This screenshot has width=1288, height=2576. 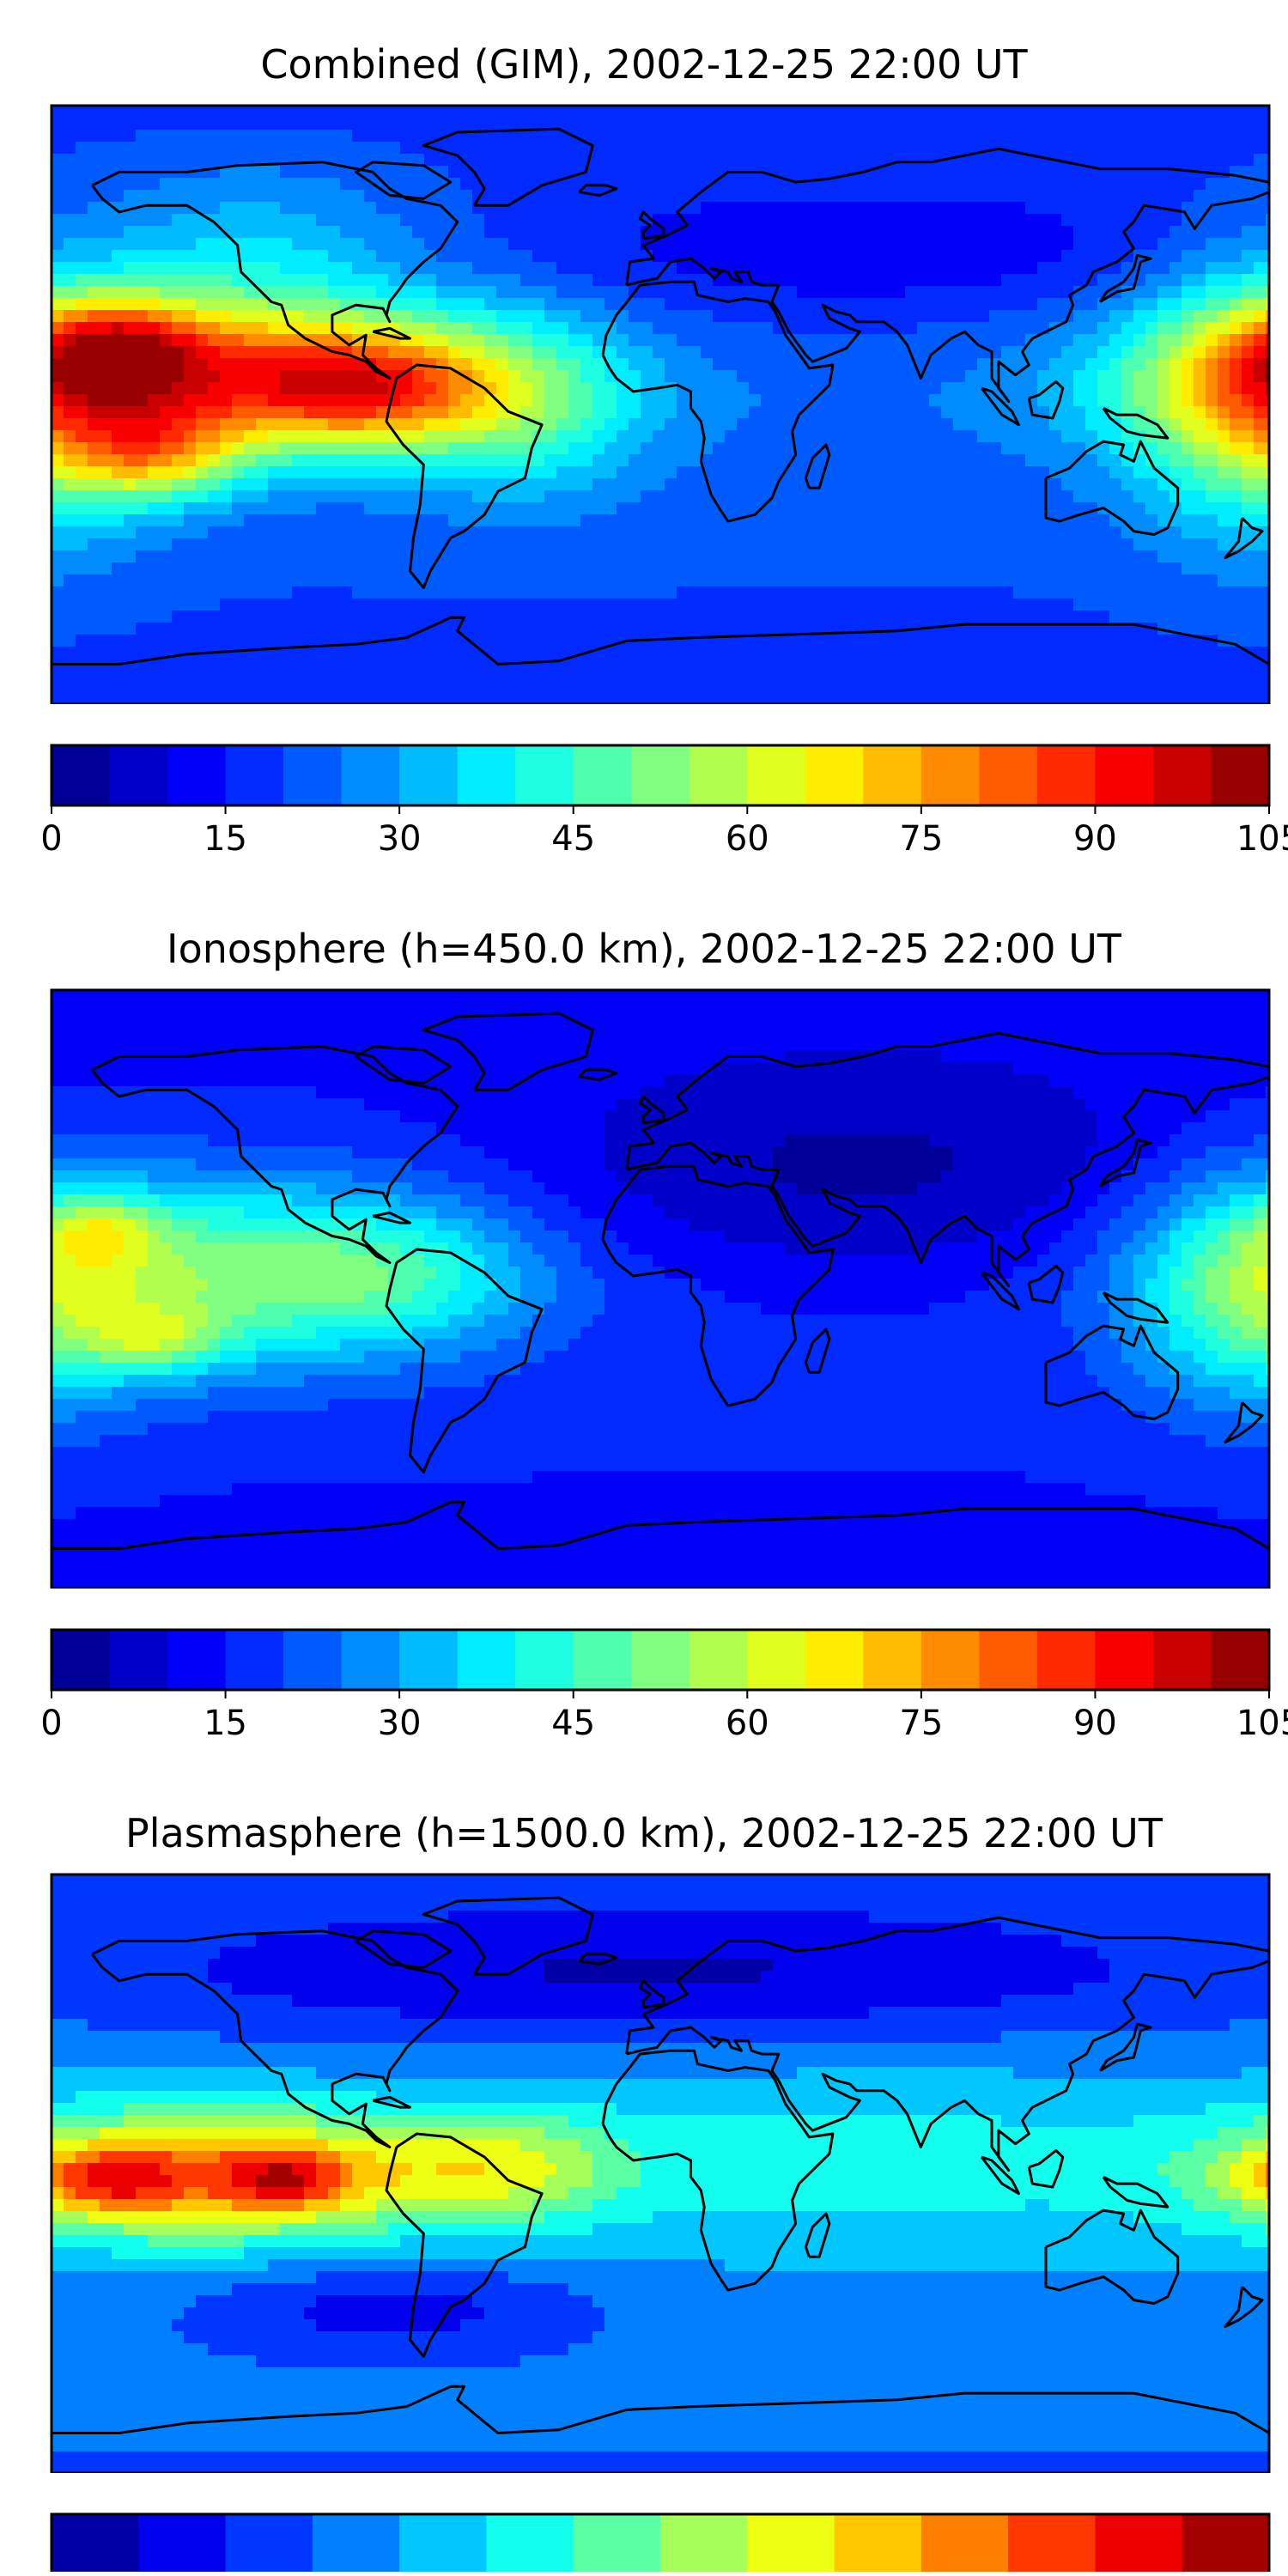 What do you see at coordinates (748, 836) in the screenshot?
I see `colorbar-tick-label: 60` at bounding box center [748, 836].